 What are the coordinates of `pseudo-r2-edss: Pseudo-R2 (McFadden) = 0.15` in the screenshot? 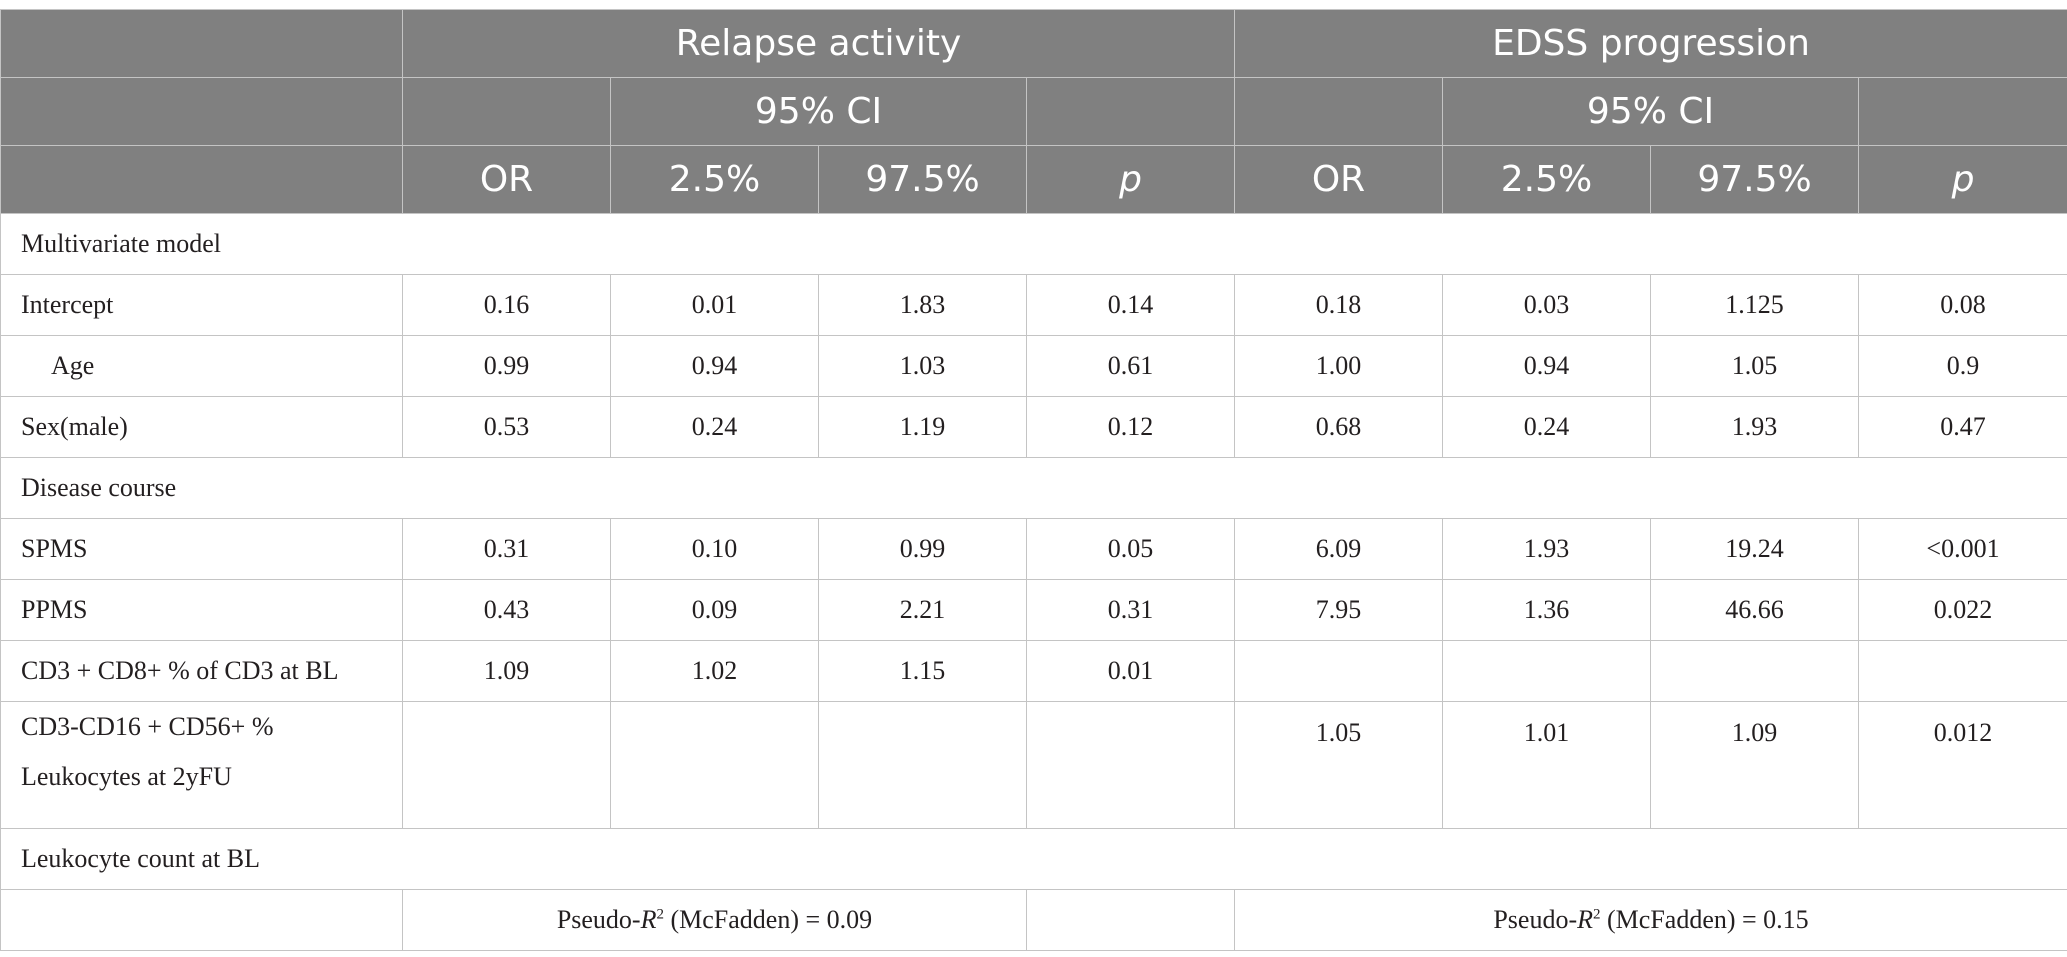 It's located at (1650, 920).